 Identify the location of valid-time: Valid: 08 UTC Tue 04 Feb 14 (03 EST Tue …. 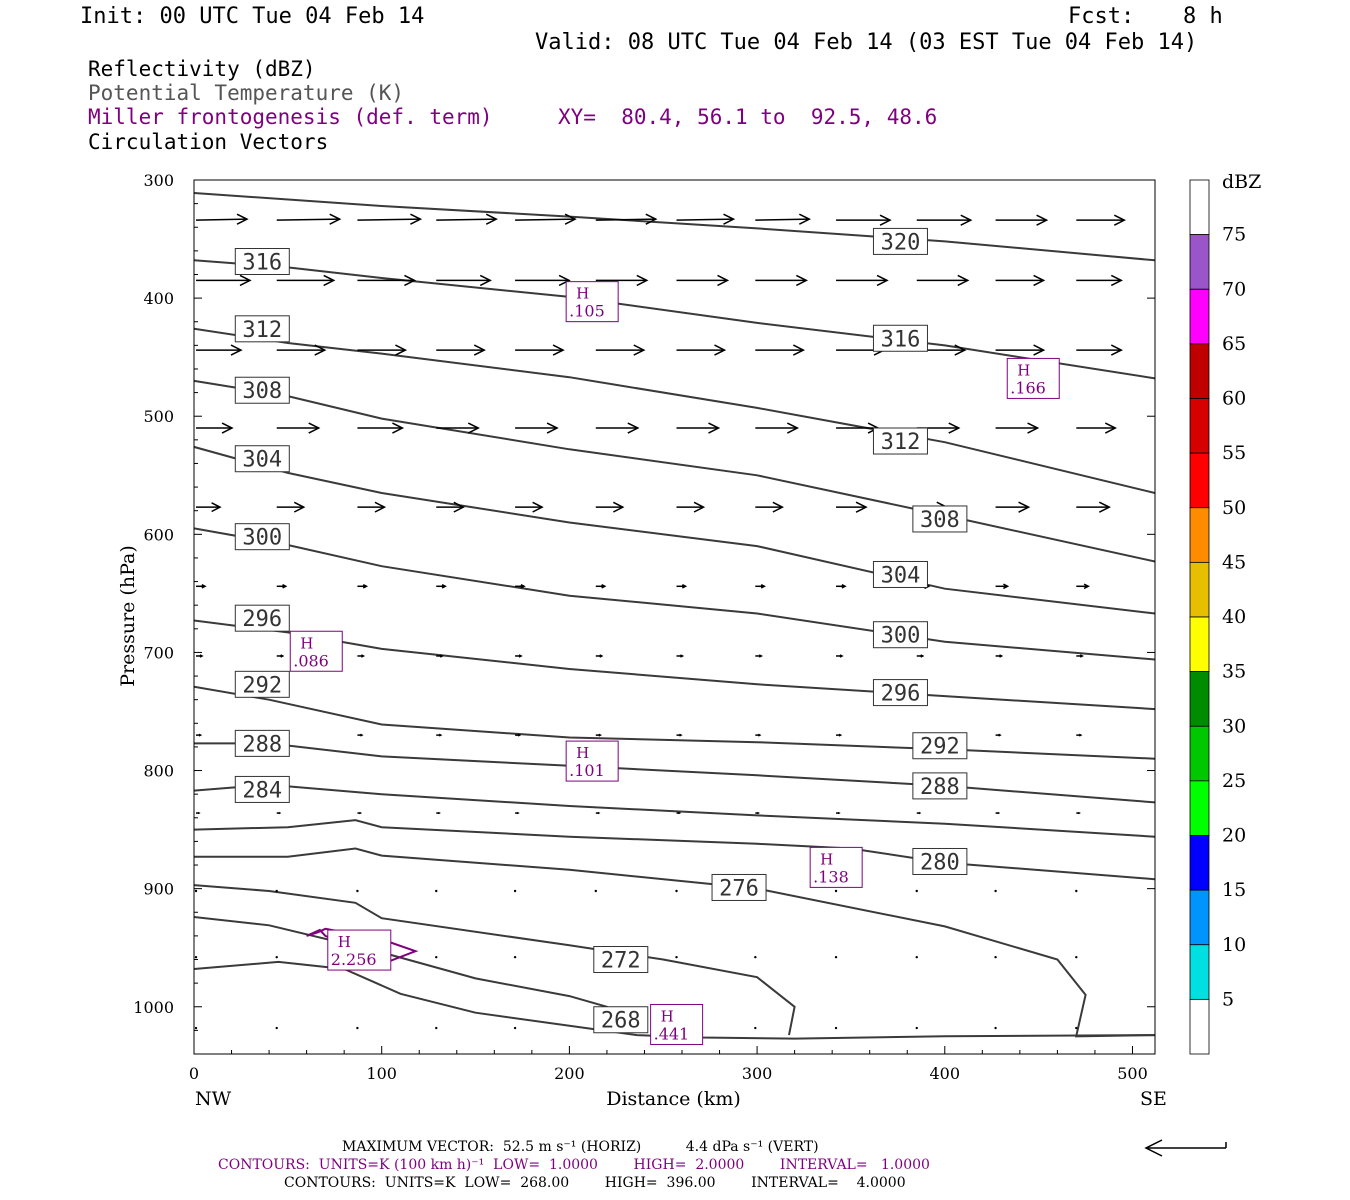
(866, 42).